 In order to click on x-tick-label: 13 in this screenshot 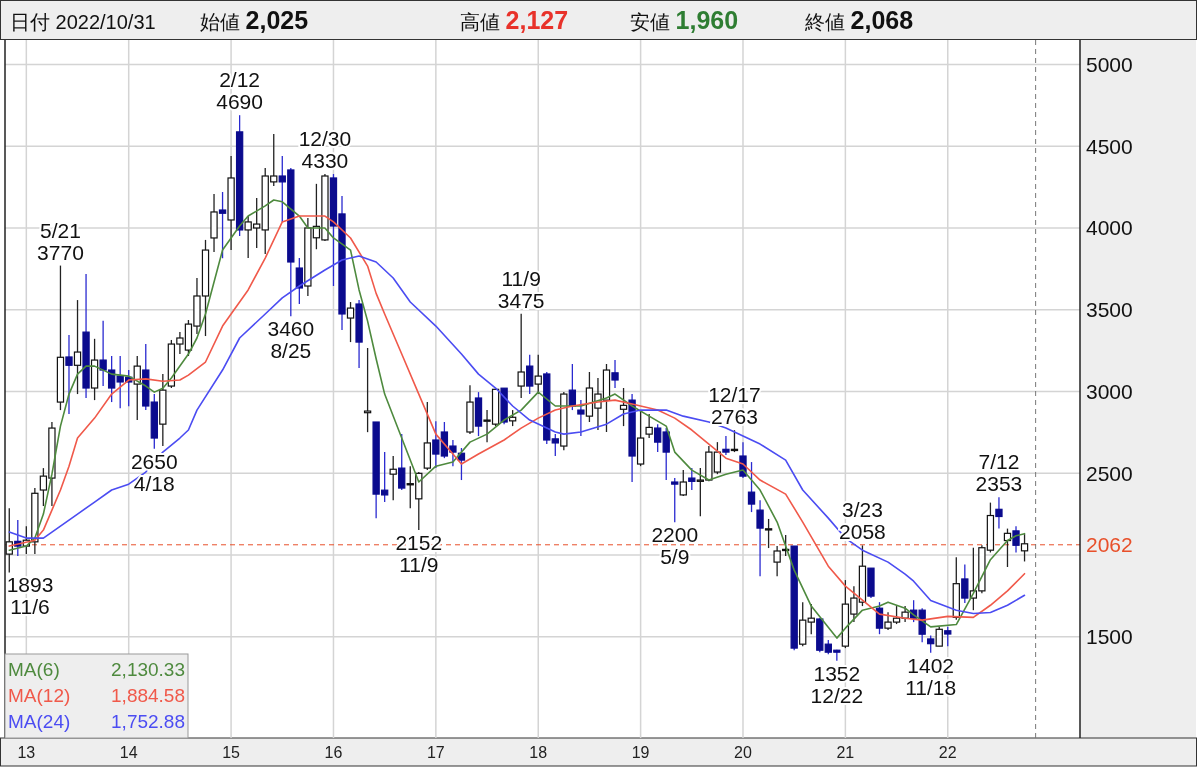, I will do `click(26, 752)`.